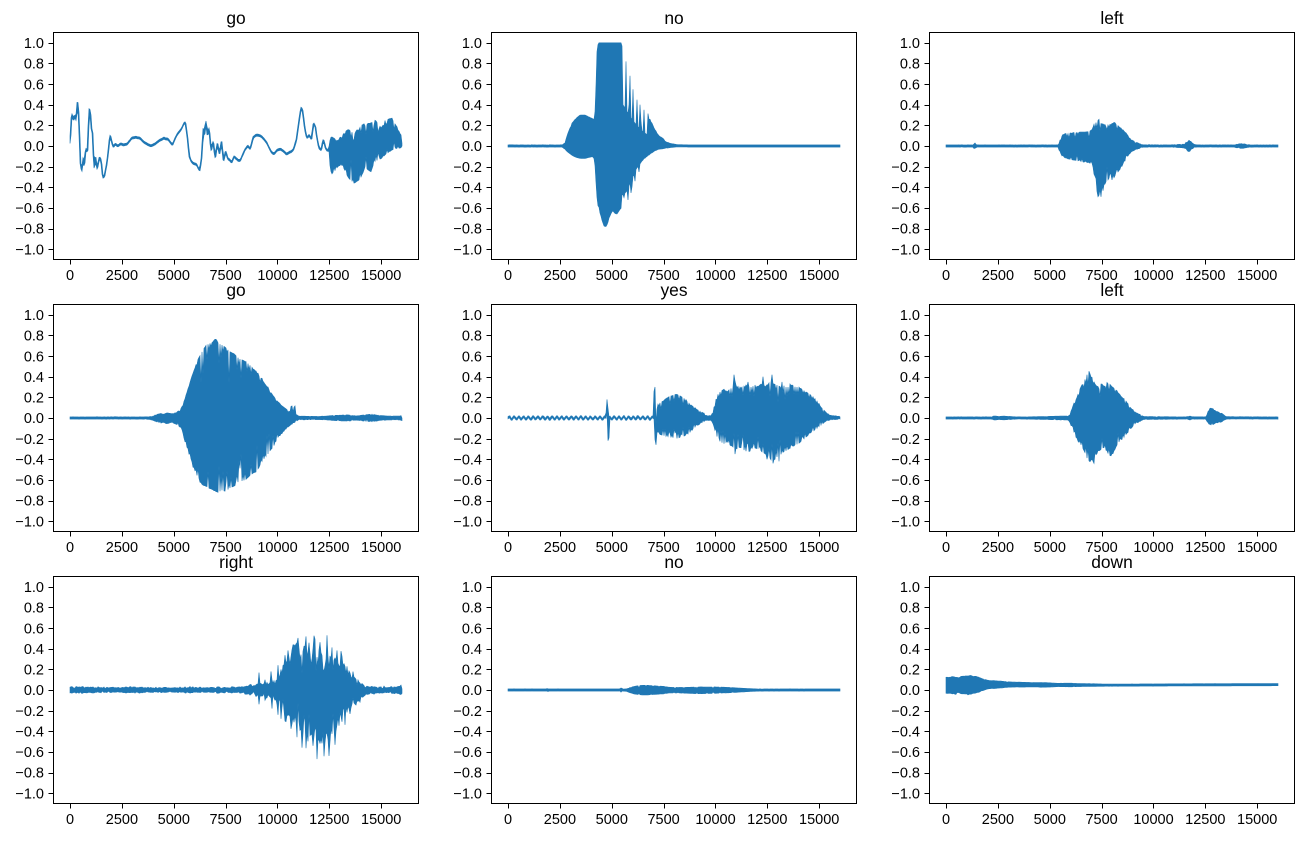 Image resolution: width=1303 pixels, height=841 pixels. I want to click on svg-text: go, so click(235, 18).